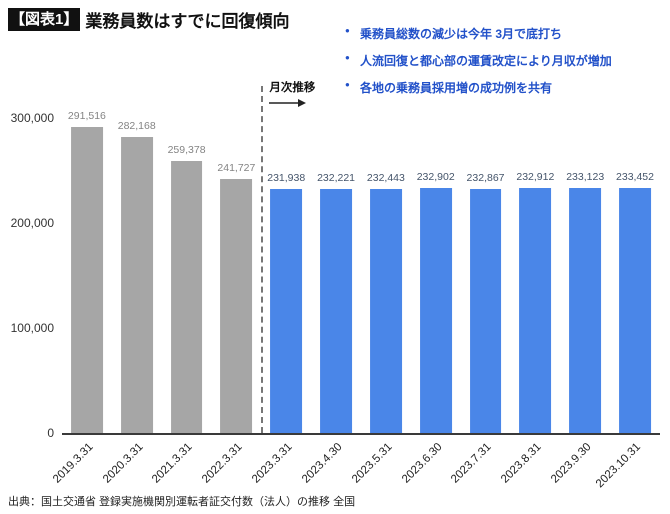 This screenshot has height=514, width=670. What do you see at coordinates (619, 466) in the screenshot?
I see `x-axis-label: 2023.10.31` at bounding box center [619, 466].